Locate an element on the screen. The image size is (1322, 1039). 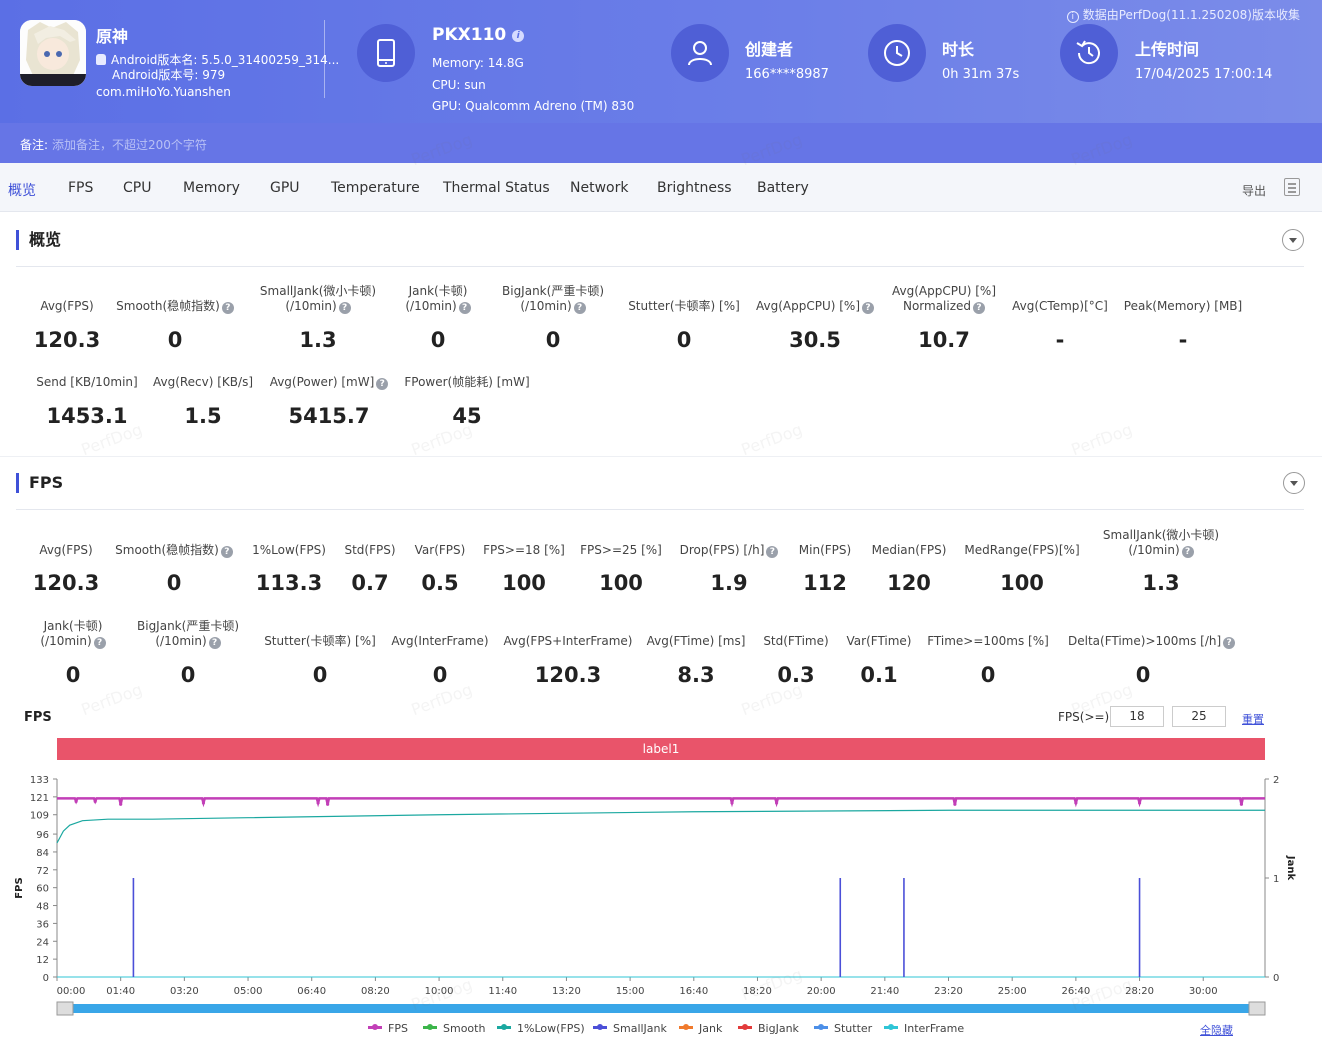
metric-label: FTime>=100ms [%] is located at coordinates (988, 641).